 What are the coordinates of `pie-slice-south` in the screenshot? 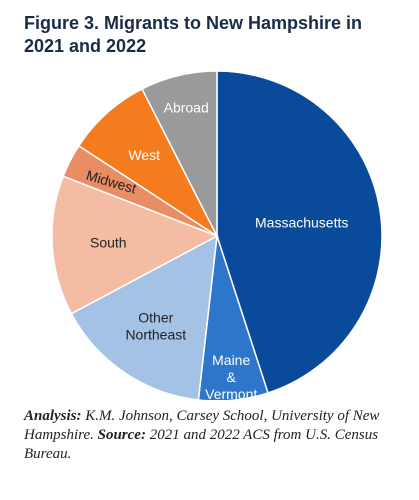 It's located at (135, 245).